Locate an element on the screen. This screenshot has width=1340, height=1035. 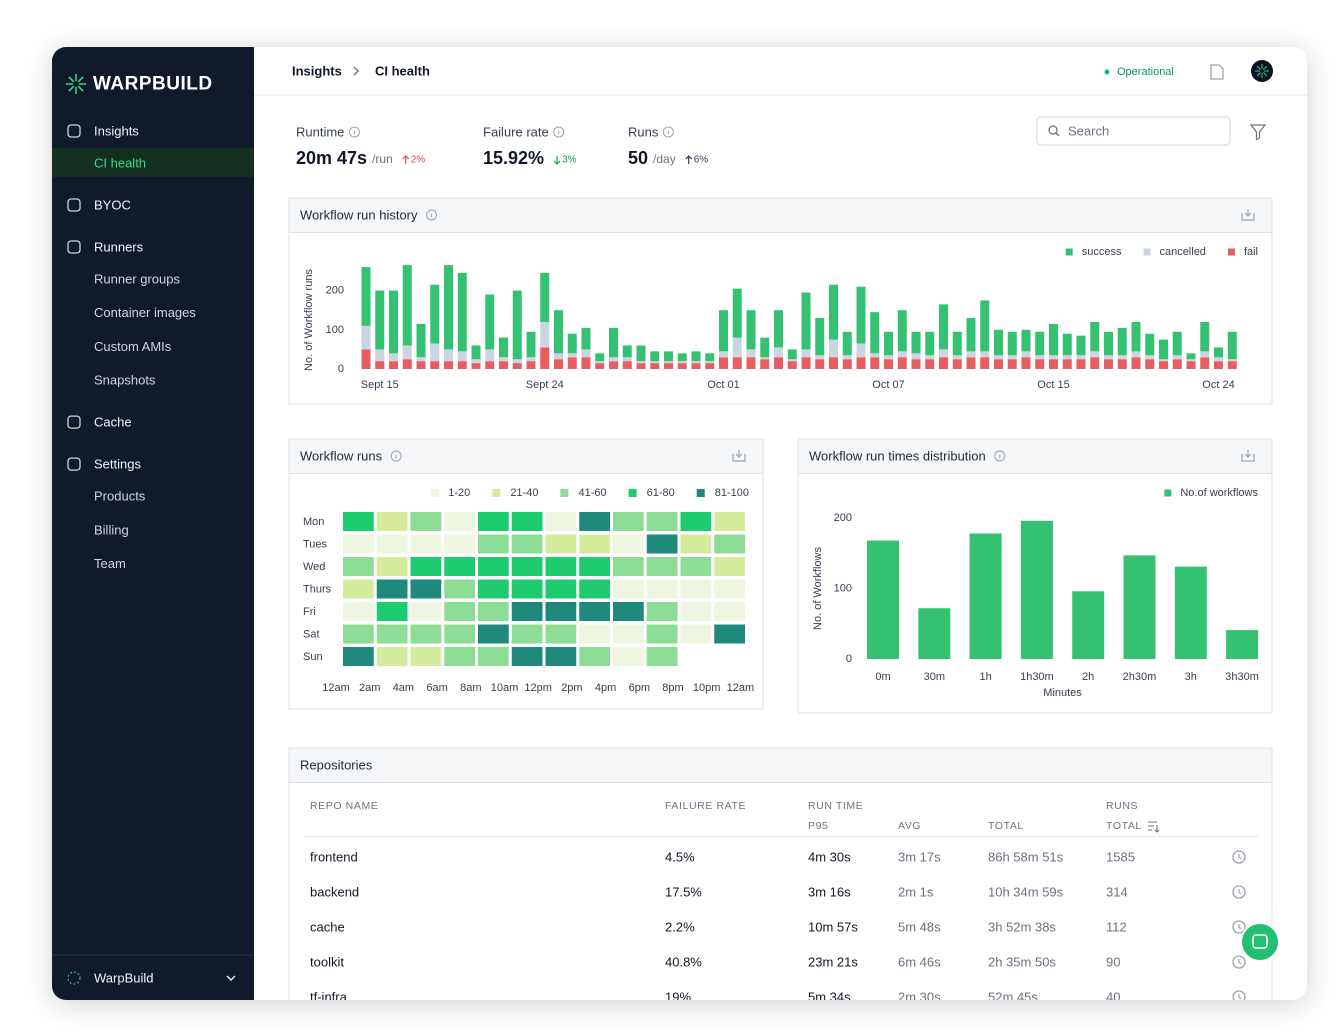
status-dot is located at coordinates (1107, 72).